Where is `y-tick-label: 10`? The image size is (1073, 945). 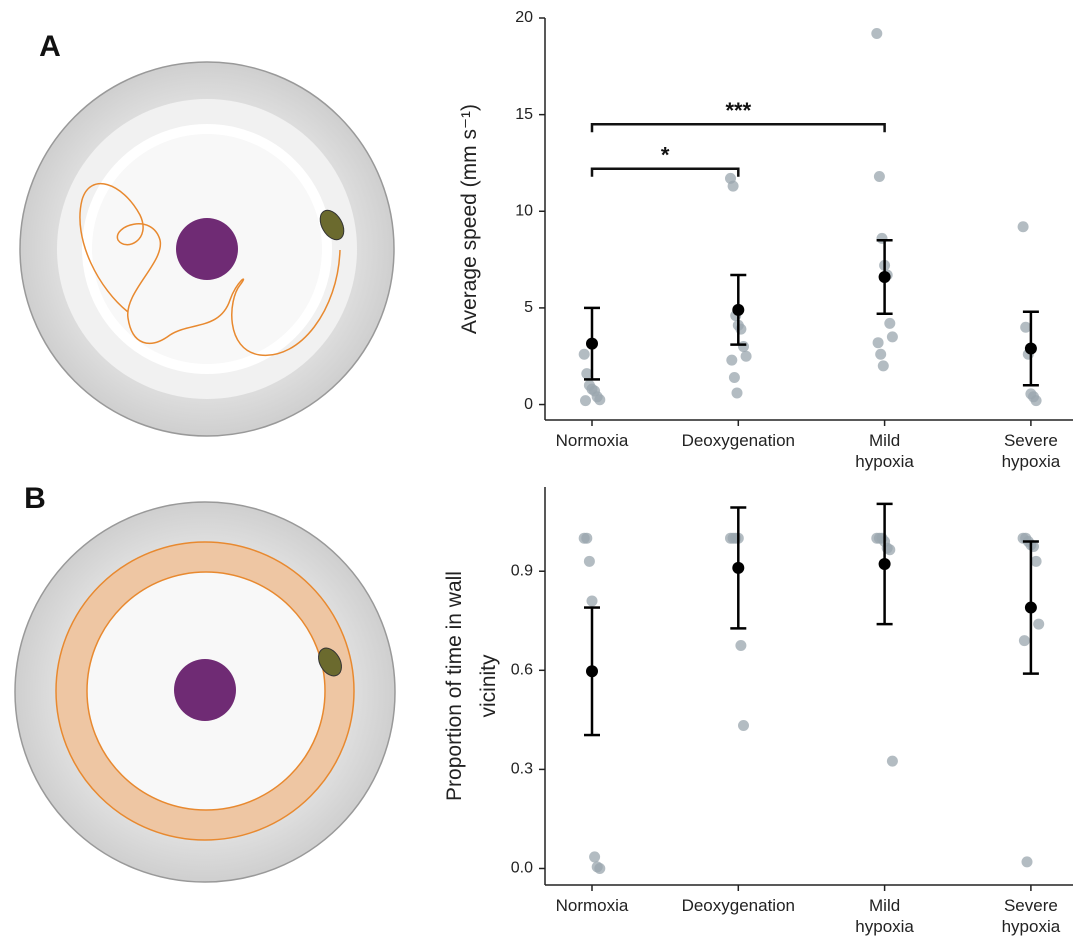
y-tick-label: 10 is located at coordinates (524, 210).